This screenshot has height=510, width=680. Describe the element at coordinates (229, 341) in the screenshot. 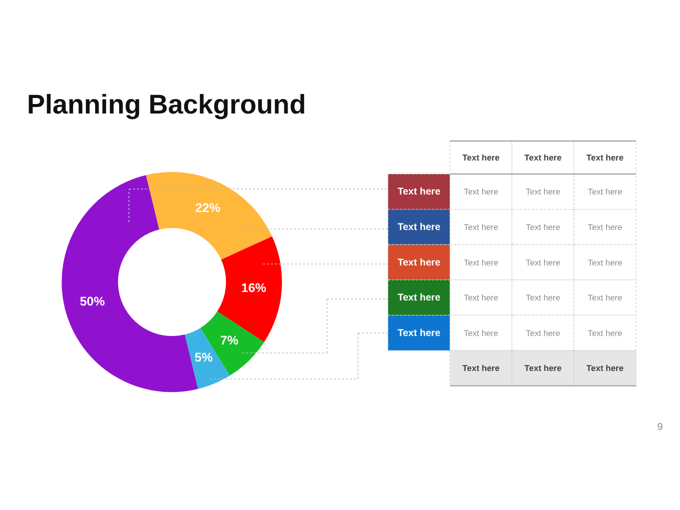

I see `data-label: 7%` at that location.